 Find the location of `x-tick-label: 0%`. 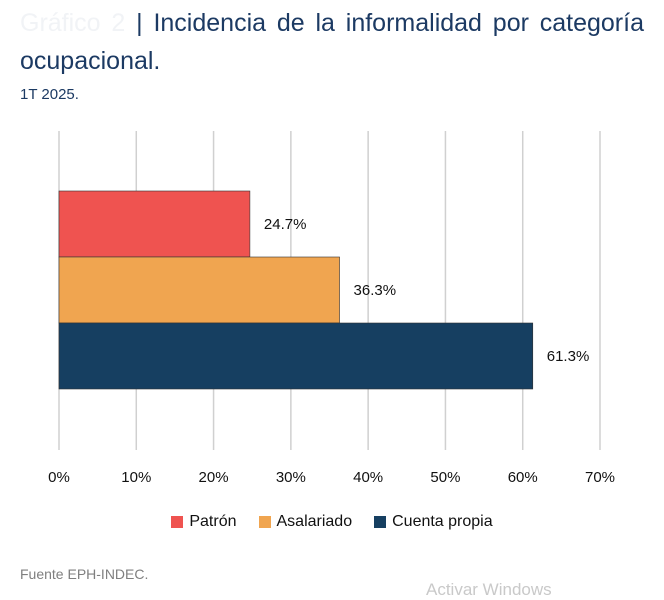

x-tick-label: 0% is located at coordinates (59, 477).